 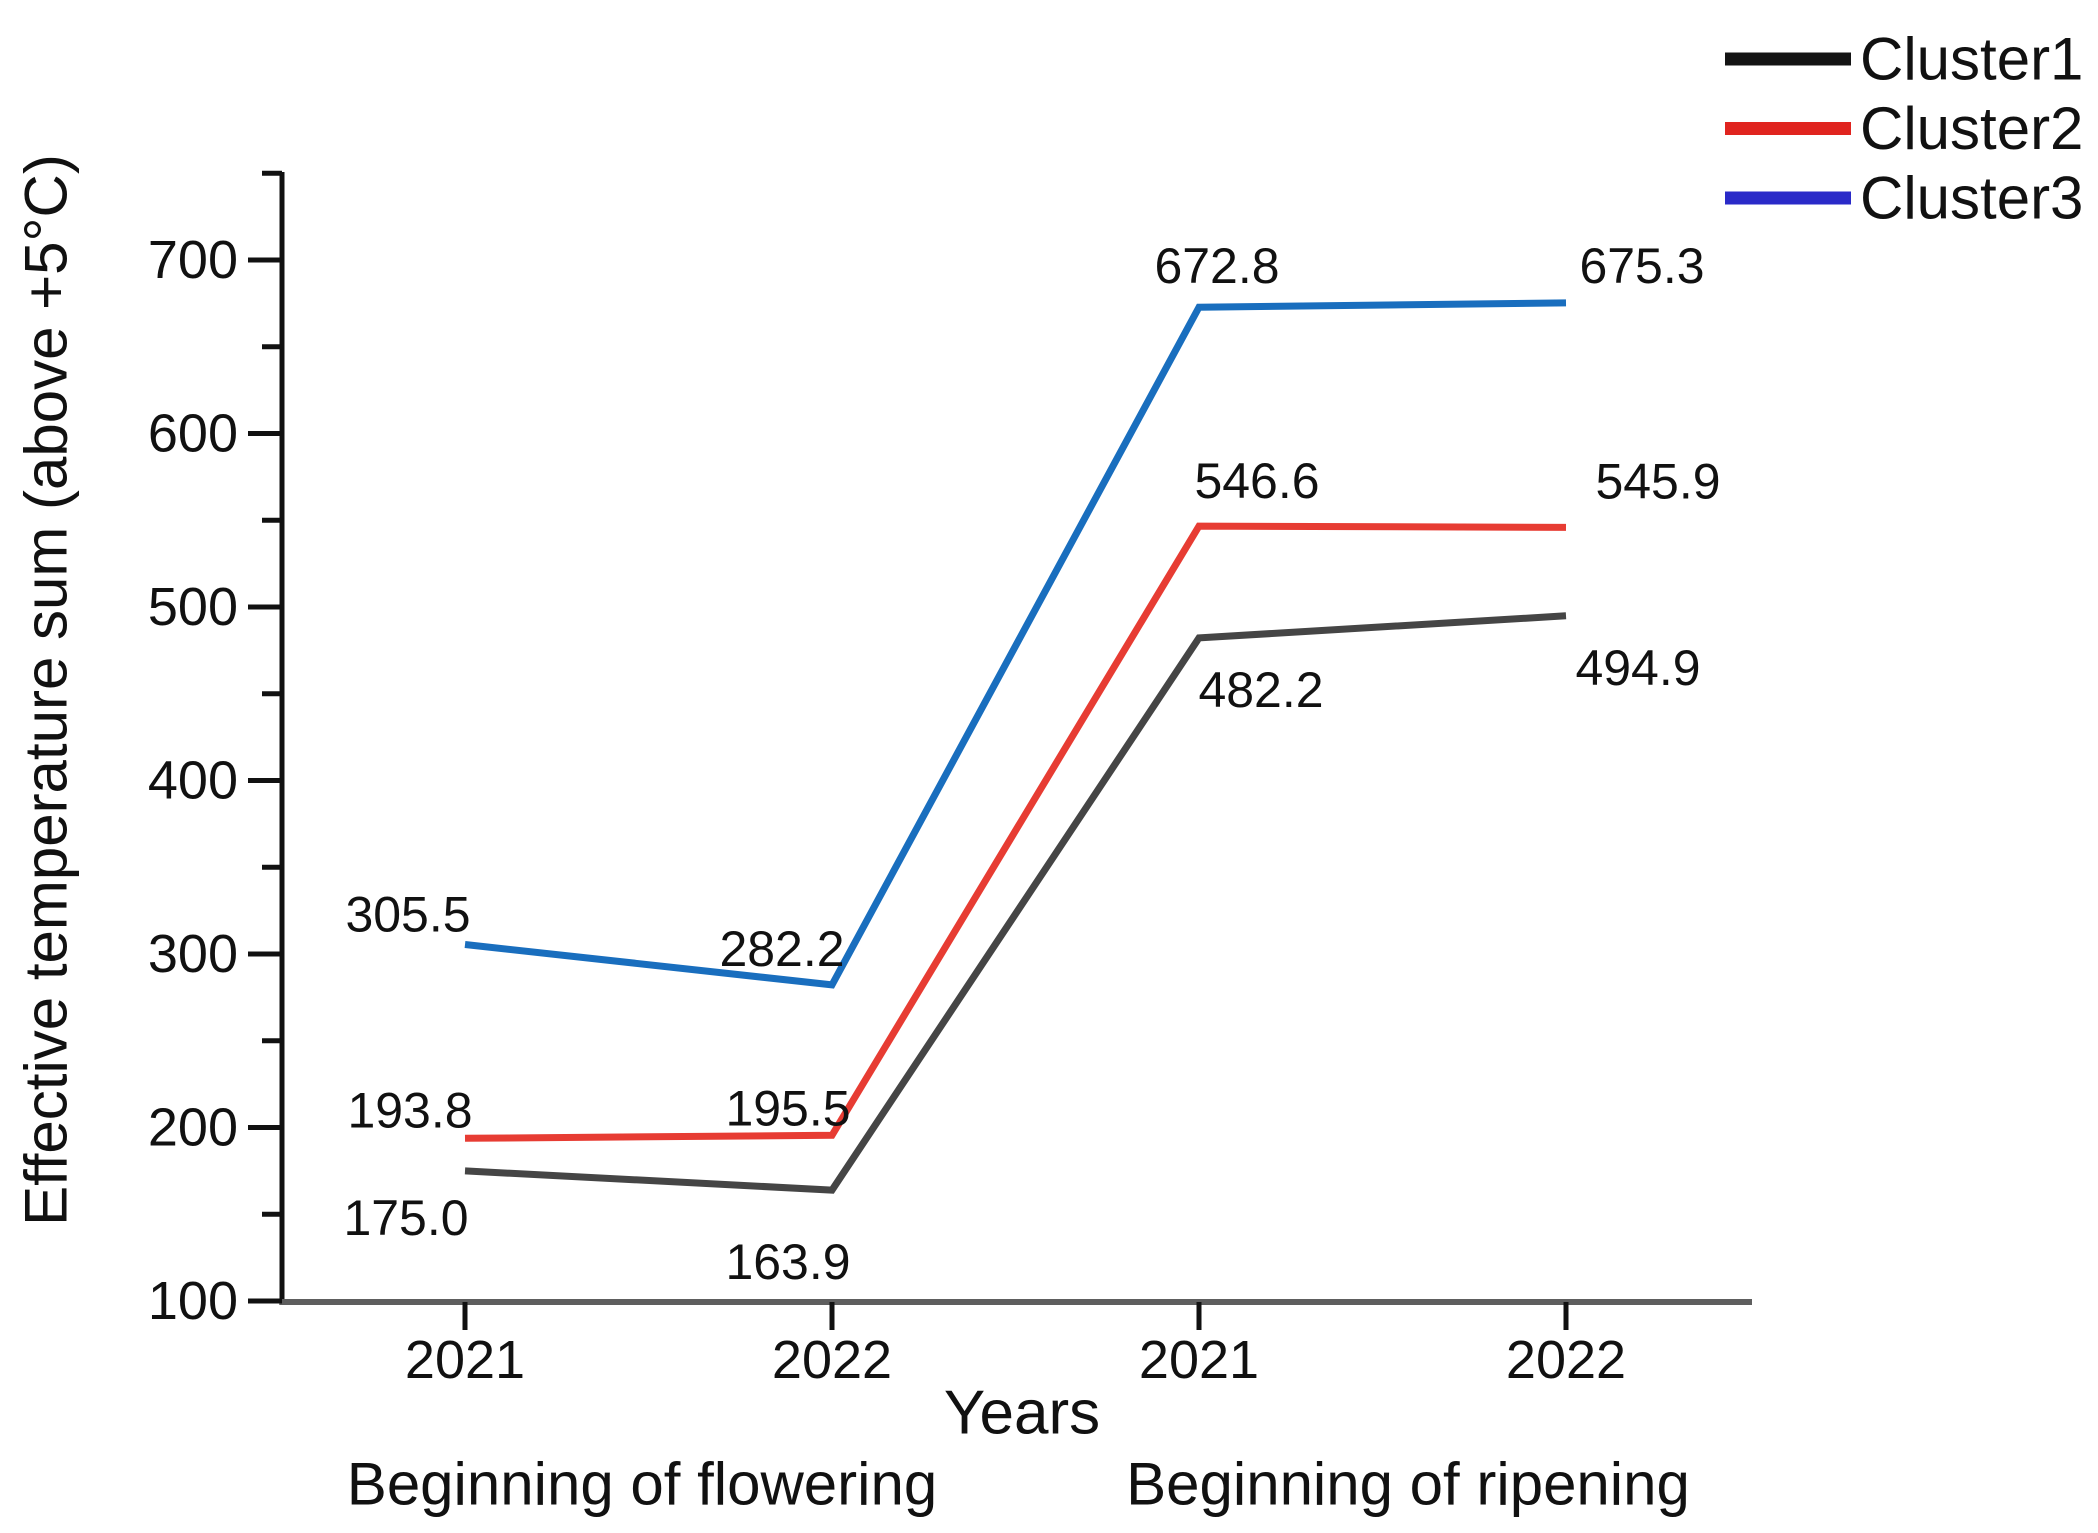 I want to click on data-label-cluster2-1: 195.5, so click(x=787, y=1108).